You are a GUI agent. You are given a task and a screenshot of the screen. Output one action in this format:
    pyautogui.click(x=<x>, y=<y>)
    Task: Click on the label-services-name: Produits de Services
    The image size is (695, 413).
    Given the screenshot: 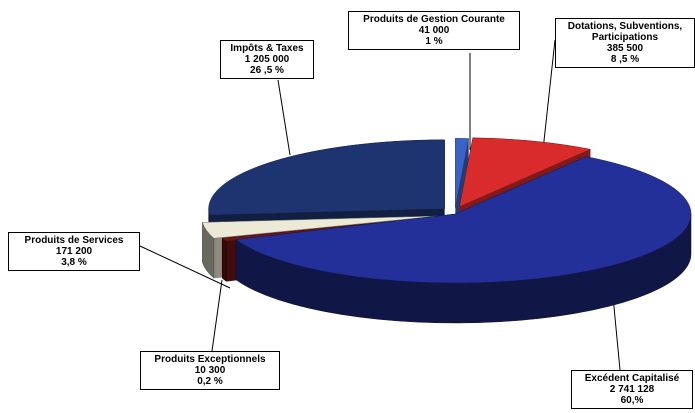 What is the action you would take?
    pyautogui.click(x=74, y=240)
    